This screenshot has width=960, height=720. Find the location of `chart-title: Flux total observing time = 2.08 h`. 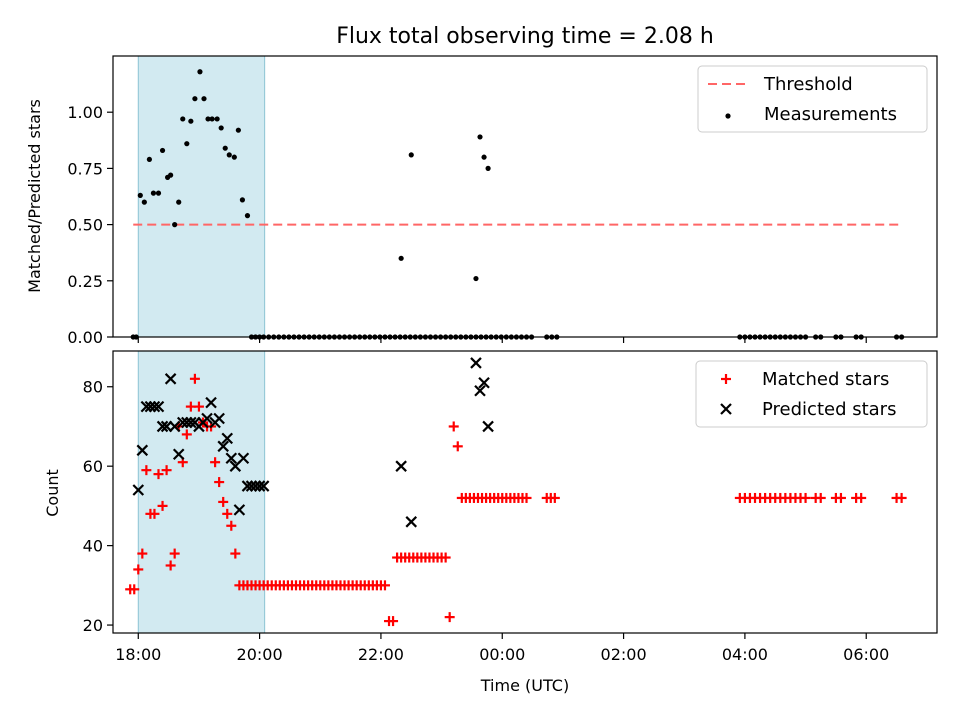

chart-title: Flux total observing time = 2.08 h is located at coordinates (525, 36).